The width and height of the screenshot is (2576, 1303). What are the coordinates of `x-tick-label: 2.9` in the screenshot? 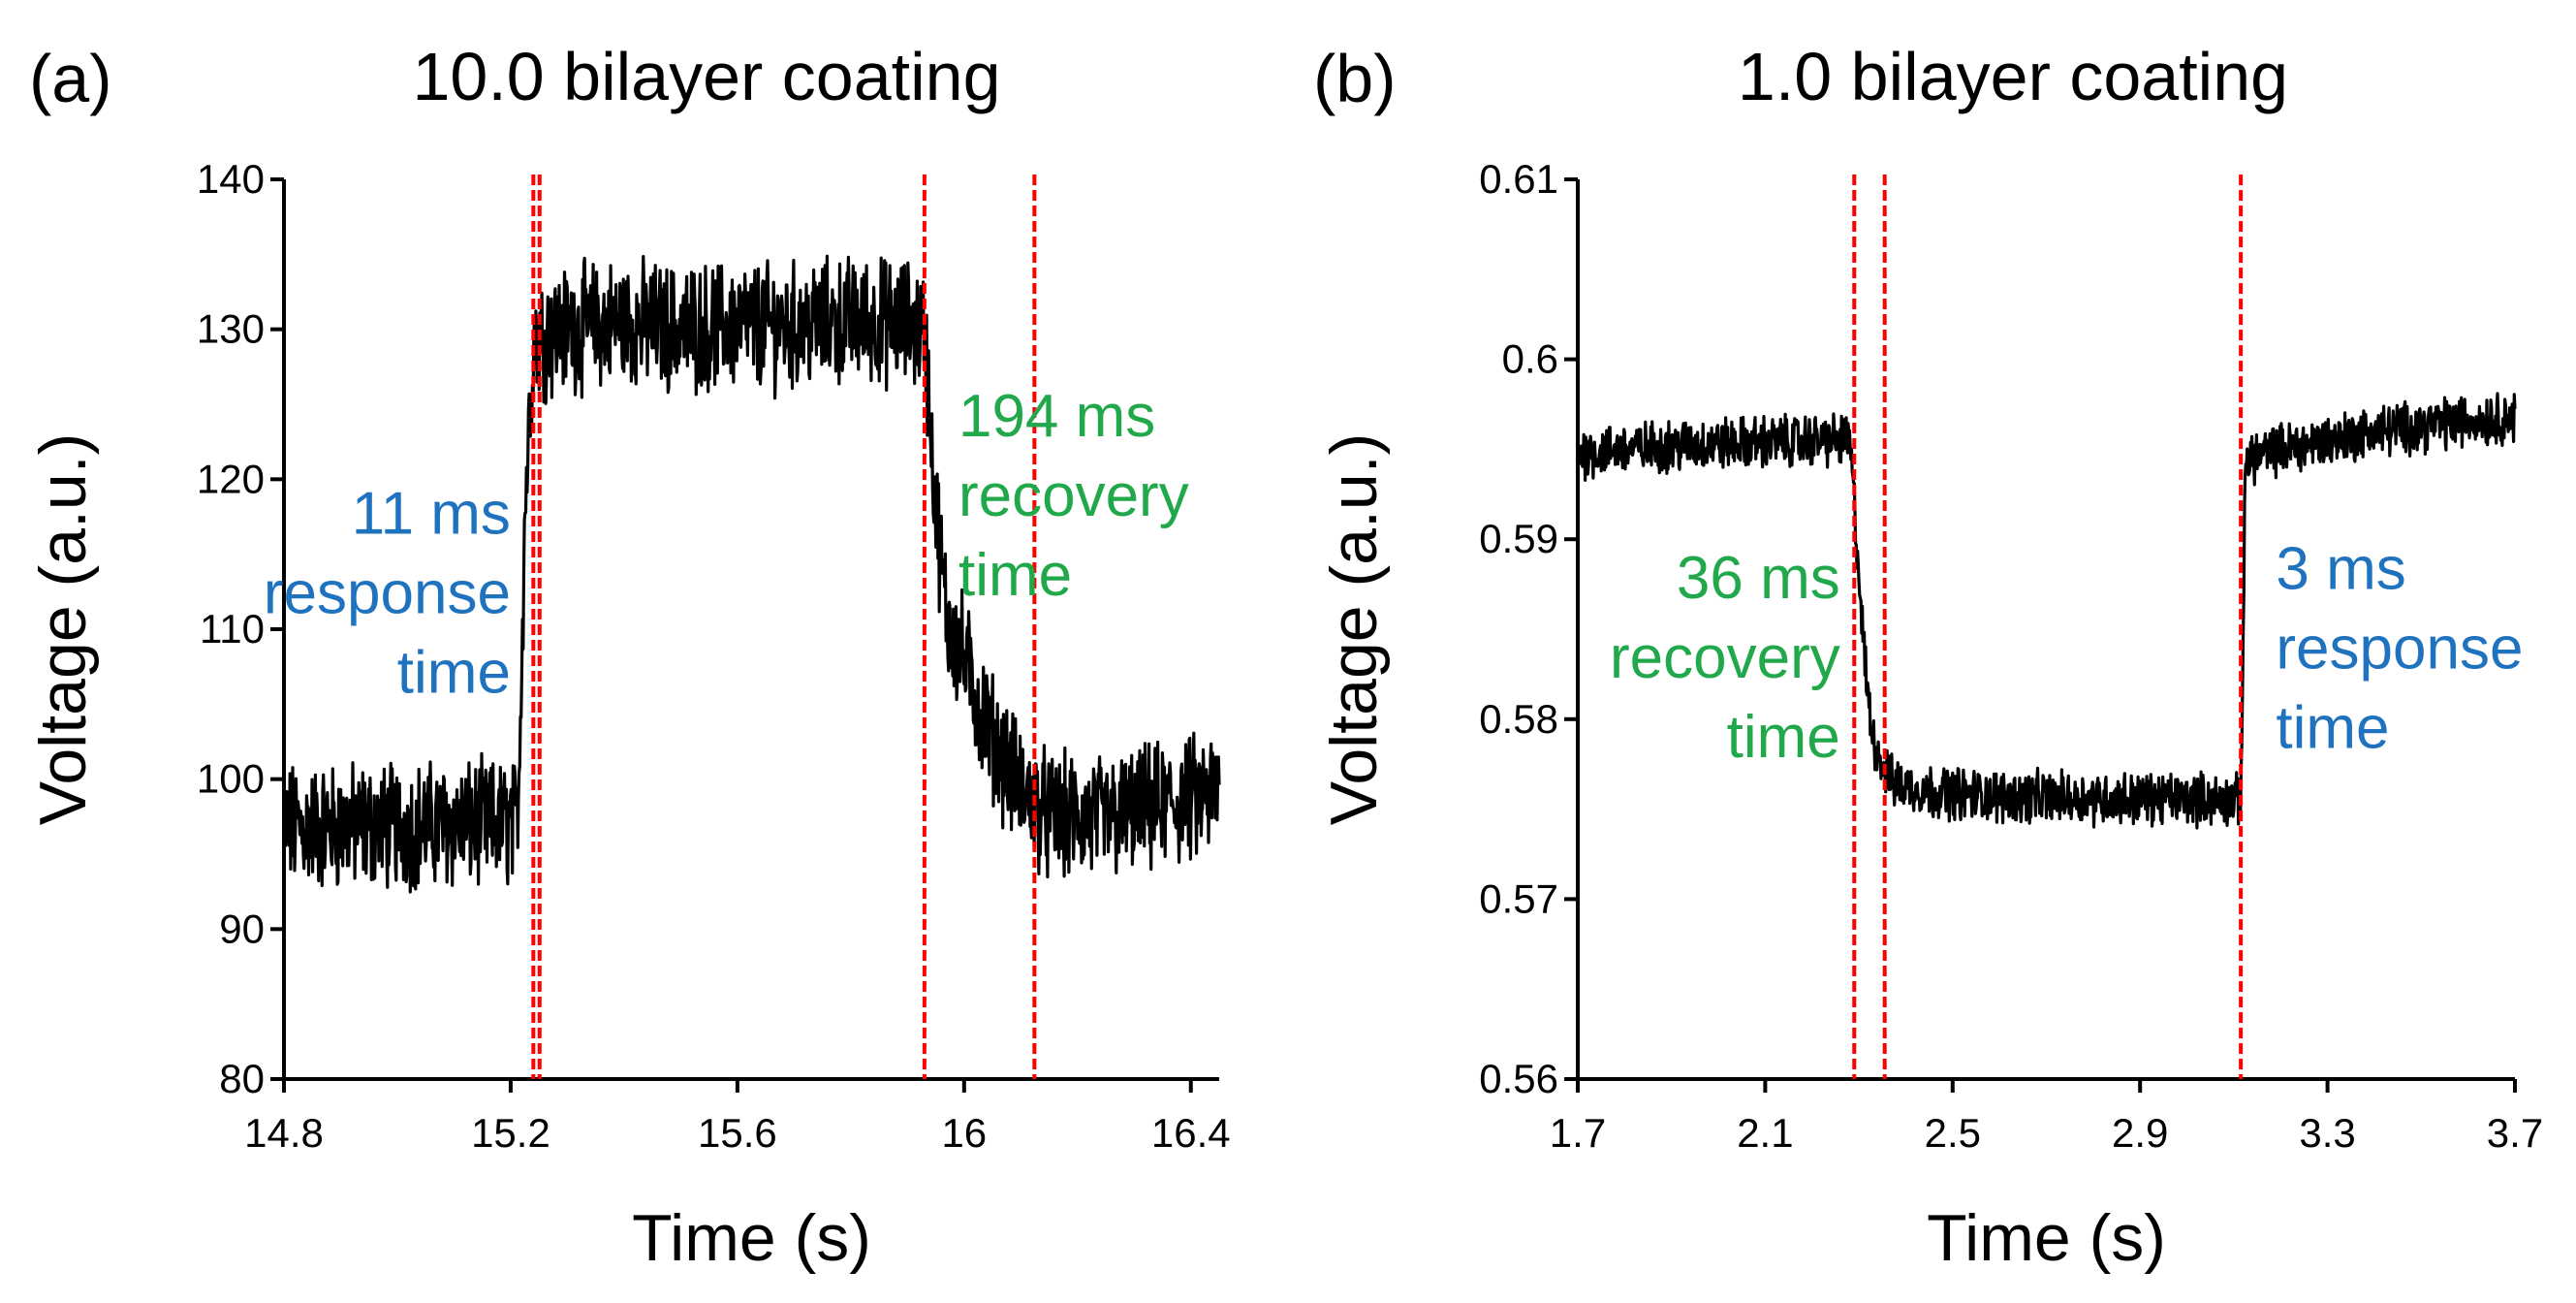 It's located at (2140, 1133).